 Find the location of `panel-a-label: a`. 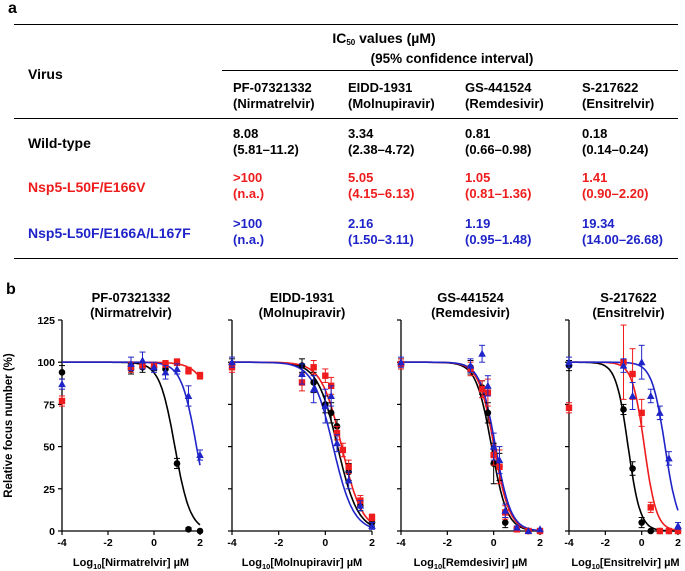

panel-a-label: a is located at coordinates (12, 8).